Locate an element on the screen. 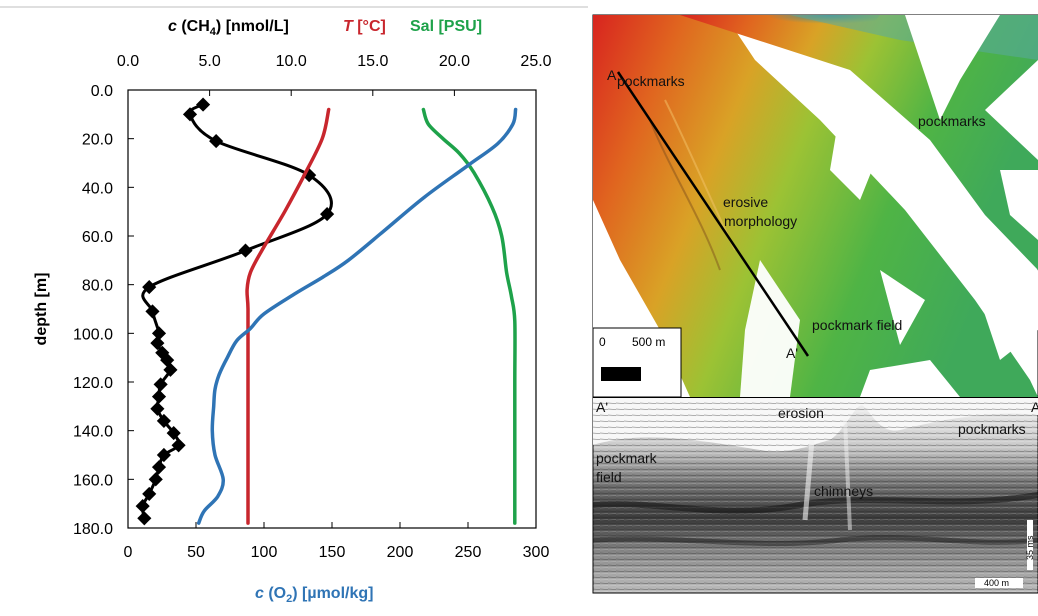  map-label-a: A is located at coordinates (612, 75).